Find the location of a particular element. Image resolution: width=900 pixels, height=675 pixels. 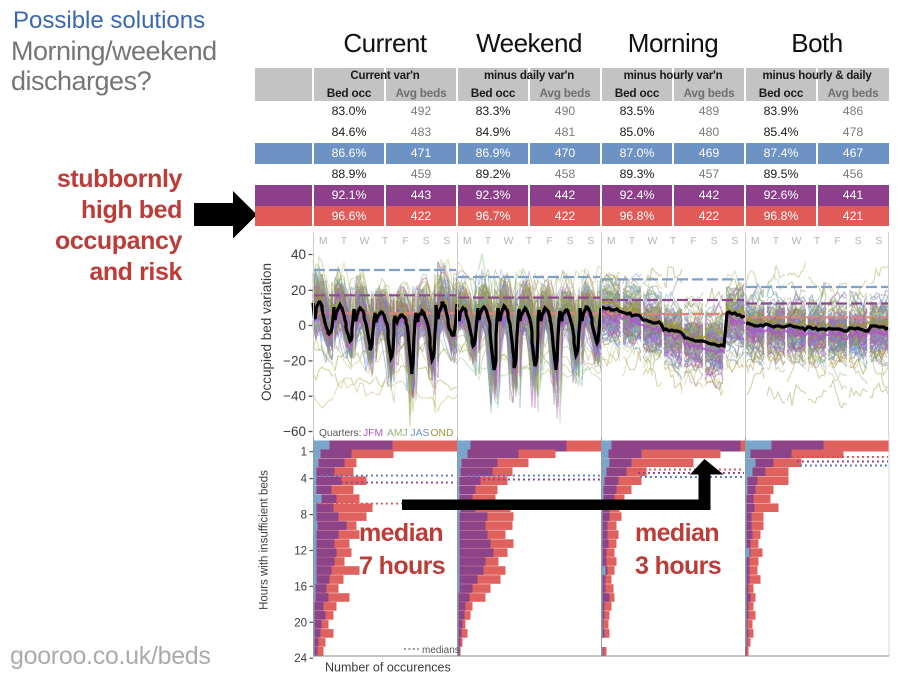

svg-text: AMJ is located at coordinates (397, 433).